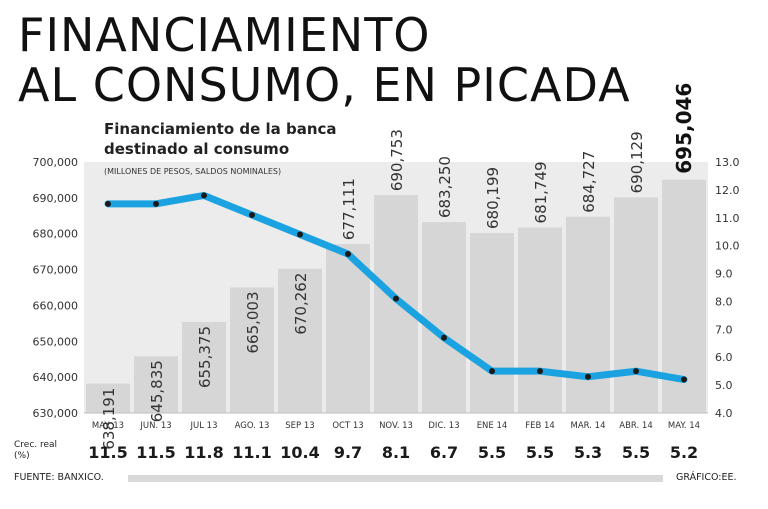 This screenshot has height=509, width=768. What do you see at coordinates (349, 209) in the screenshot?
I see `bar-value-label-5: 677,111` at bounding box center [349, 209].